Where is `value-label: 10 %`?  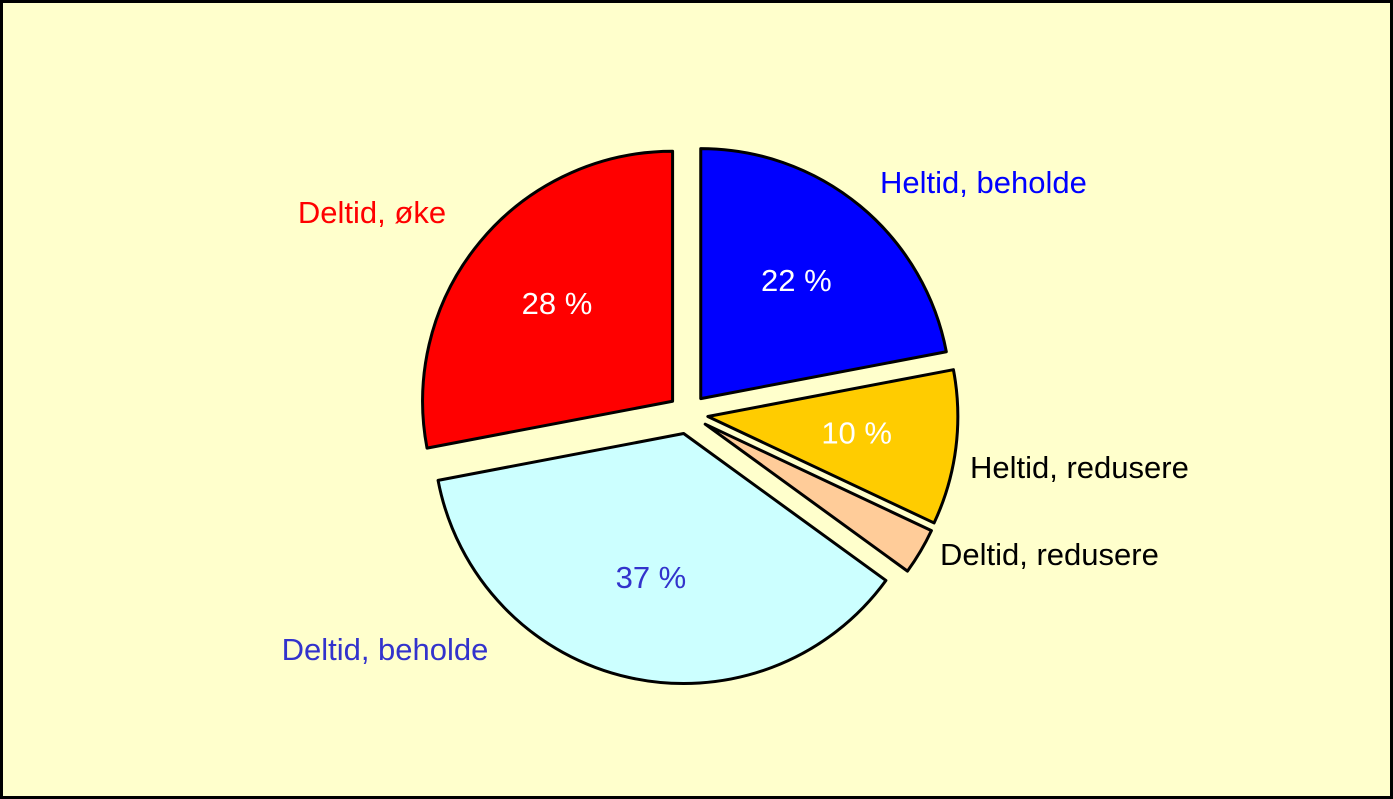 value-label: 10 % is located at coordinates (856, 432).